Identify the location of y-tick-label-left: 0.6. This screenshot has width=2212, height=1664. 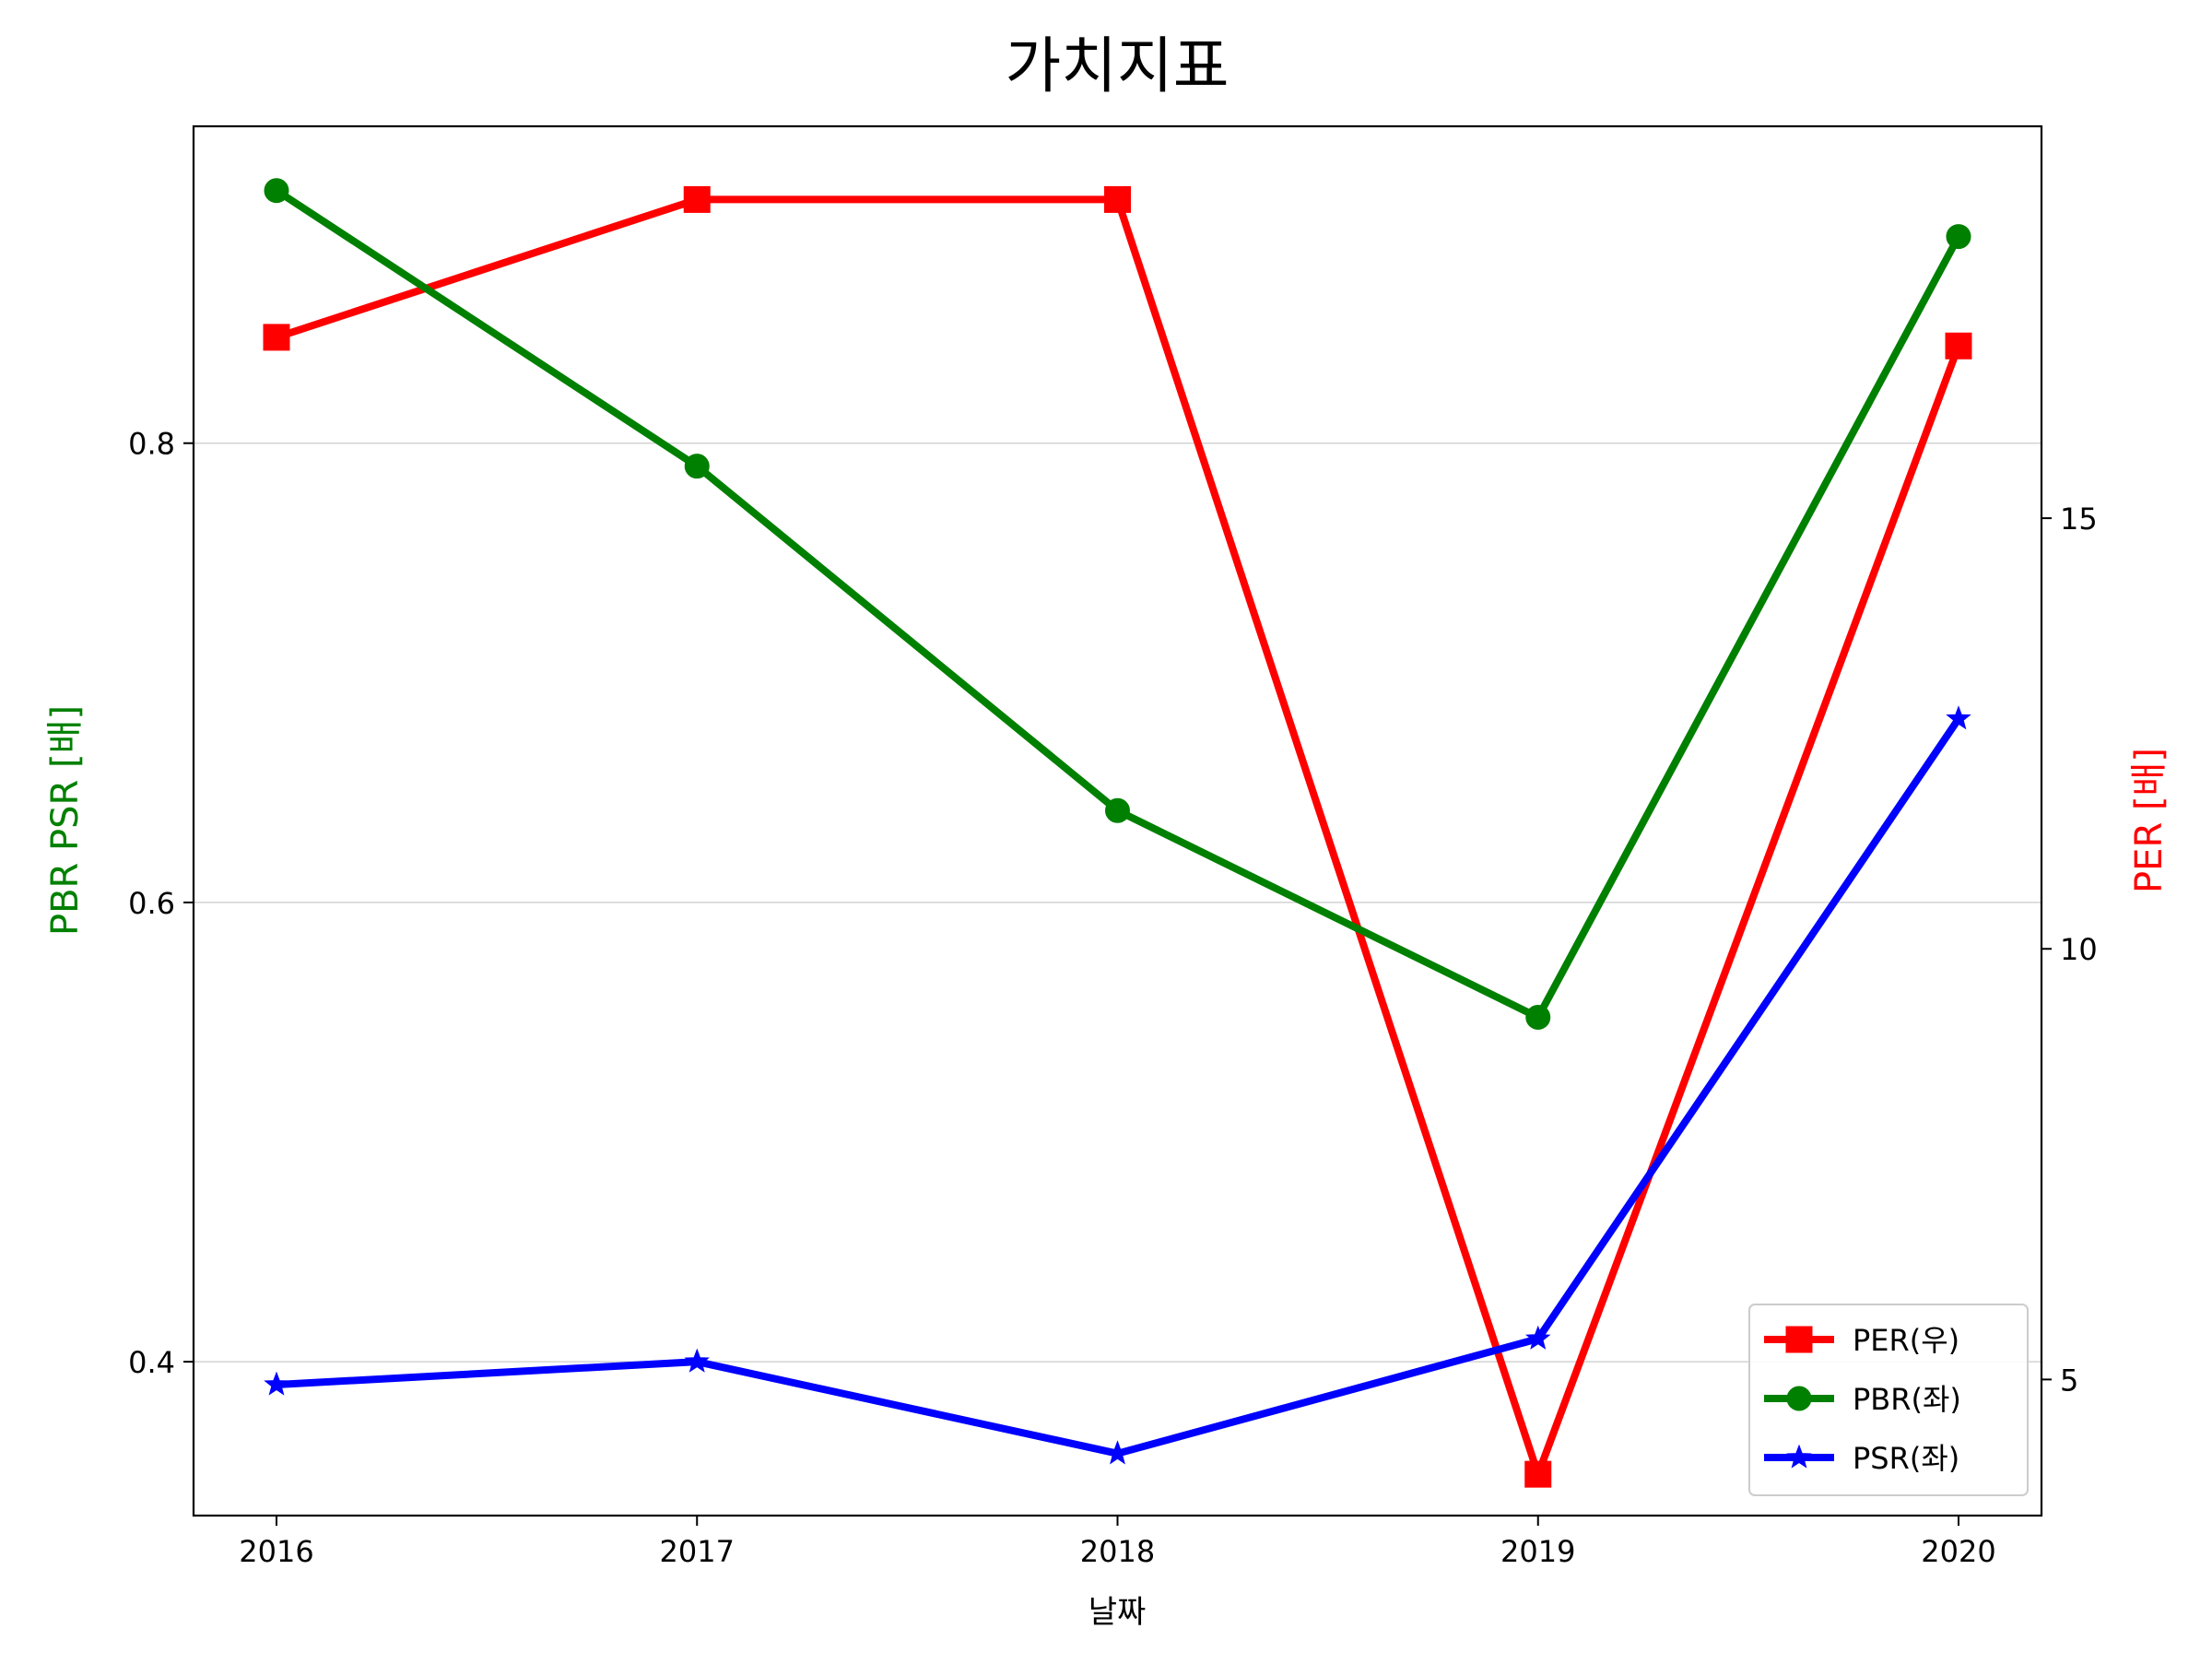
(151, 903).